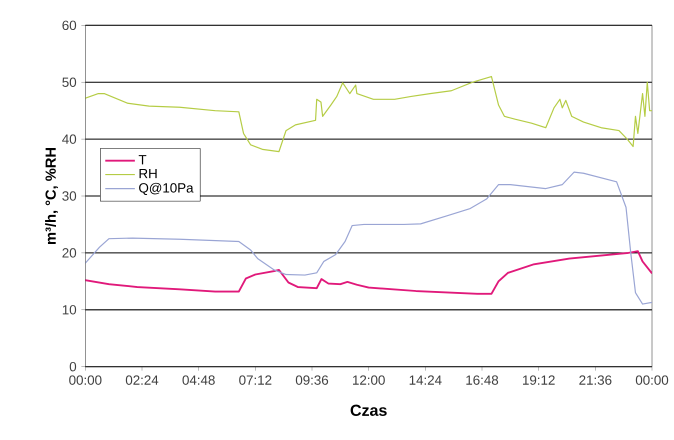 The image size is (674, 440). I want to click on y-tick-label: 0, so click(73, 367).